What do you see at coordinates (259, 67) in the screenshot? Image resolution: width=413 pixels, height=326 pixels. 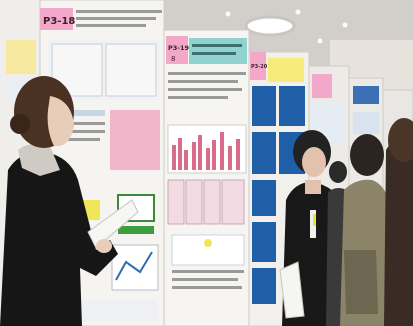 I see `poster-number-c: P3-20` at bounding box center [259, 67].